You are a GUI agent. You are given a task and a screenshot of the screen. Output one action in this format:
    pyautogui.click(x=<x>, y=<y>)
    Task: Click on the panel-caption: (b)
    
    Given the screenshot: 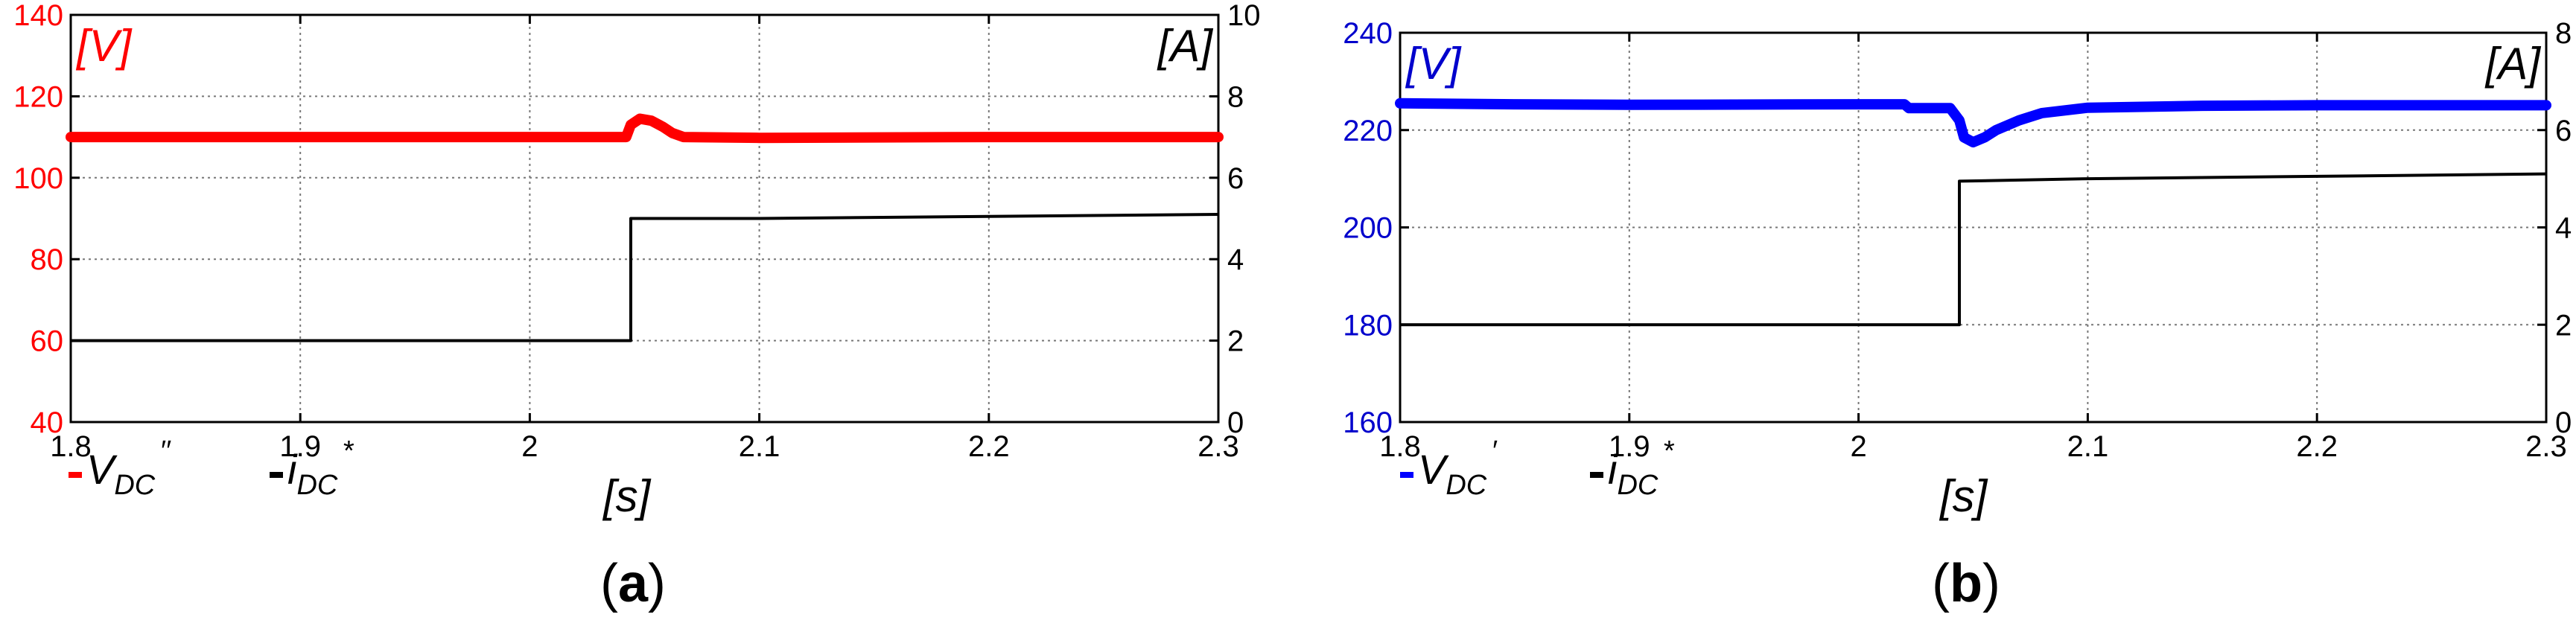 What is the action you would take?
    pyautogui.click(x=1966, y=584)
    